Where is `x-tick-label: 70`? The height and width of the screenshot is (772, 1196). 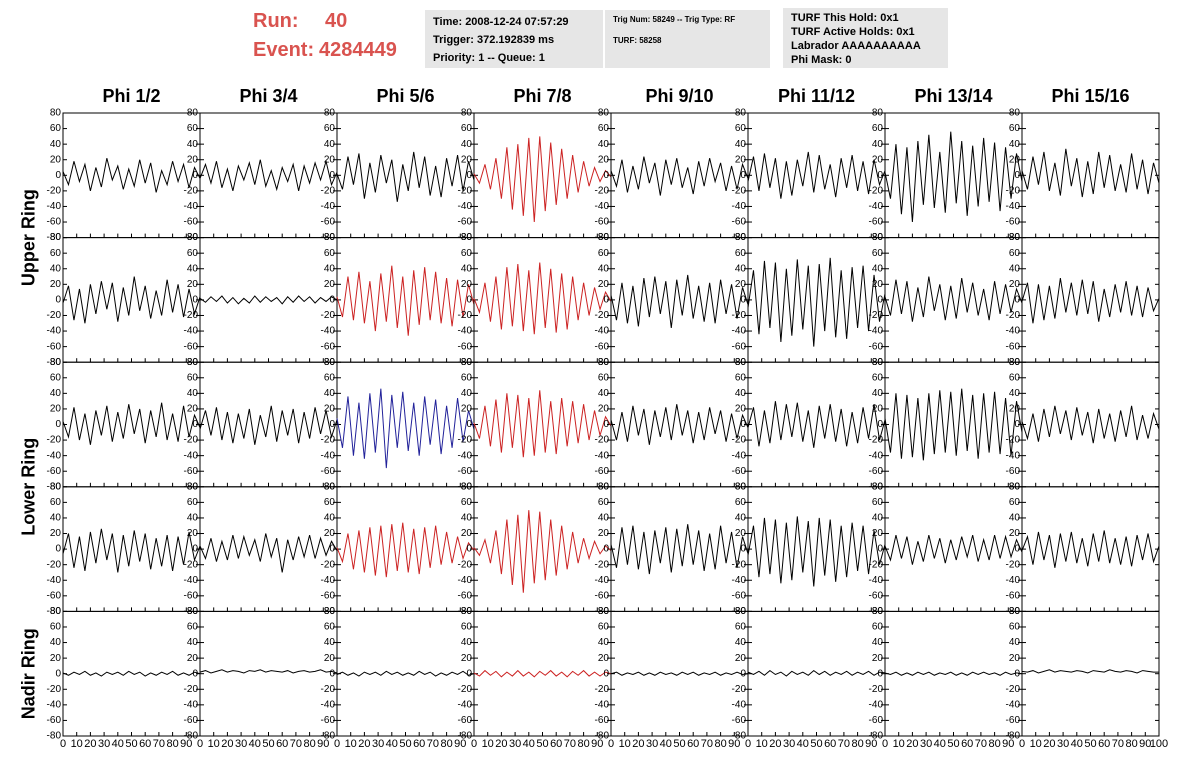
x-tick-label: 70 is located at coordinates (433, 744).